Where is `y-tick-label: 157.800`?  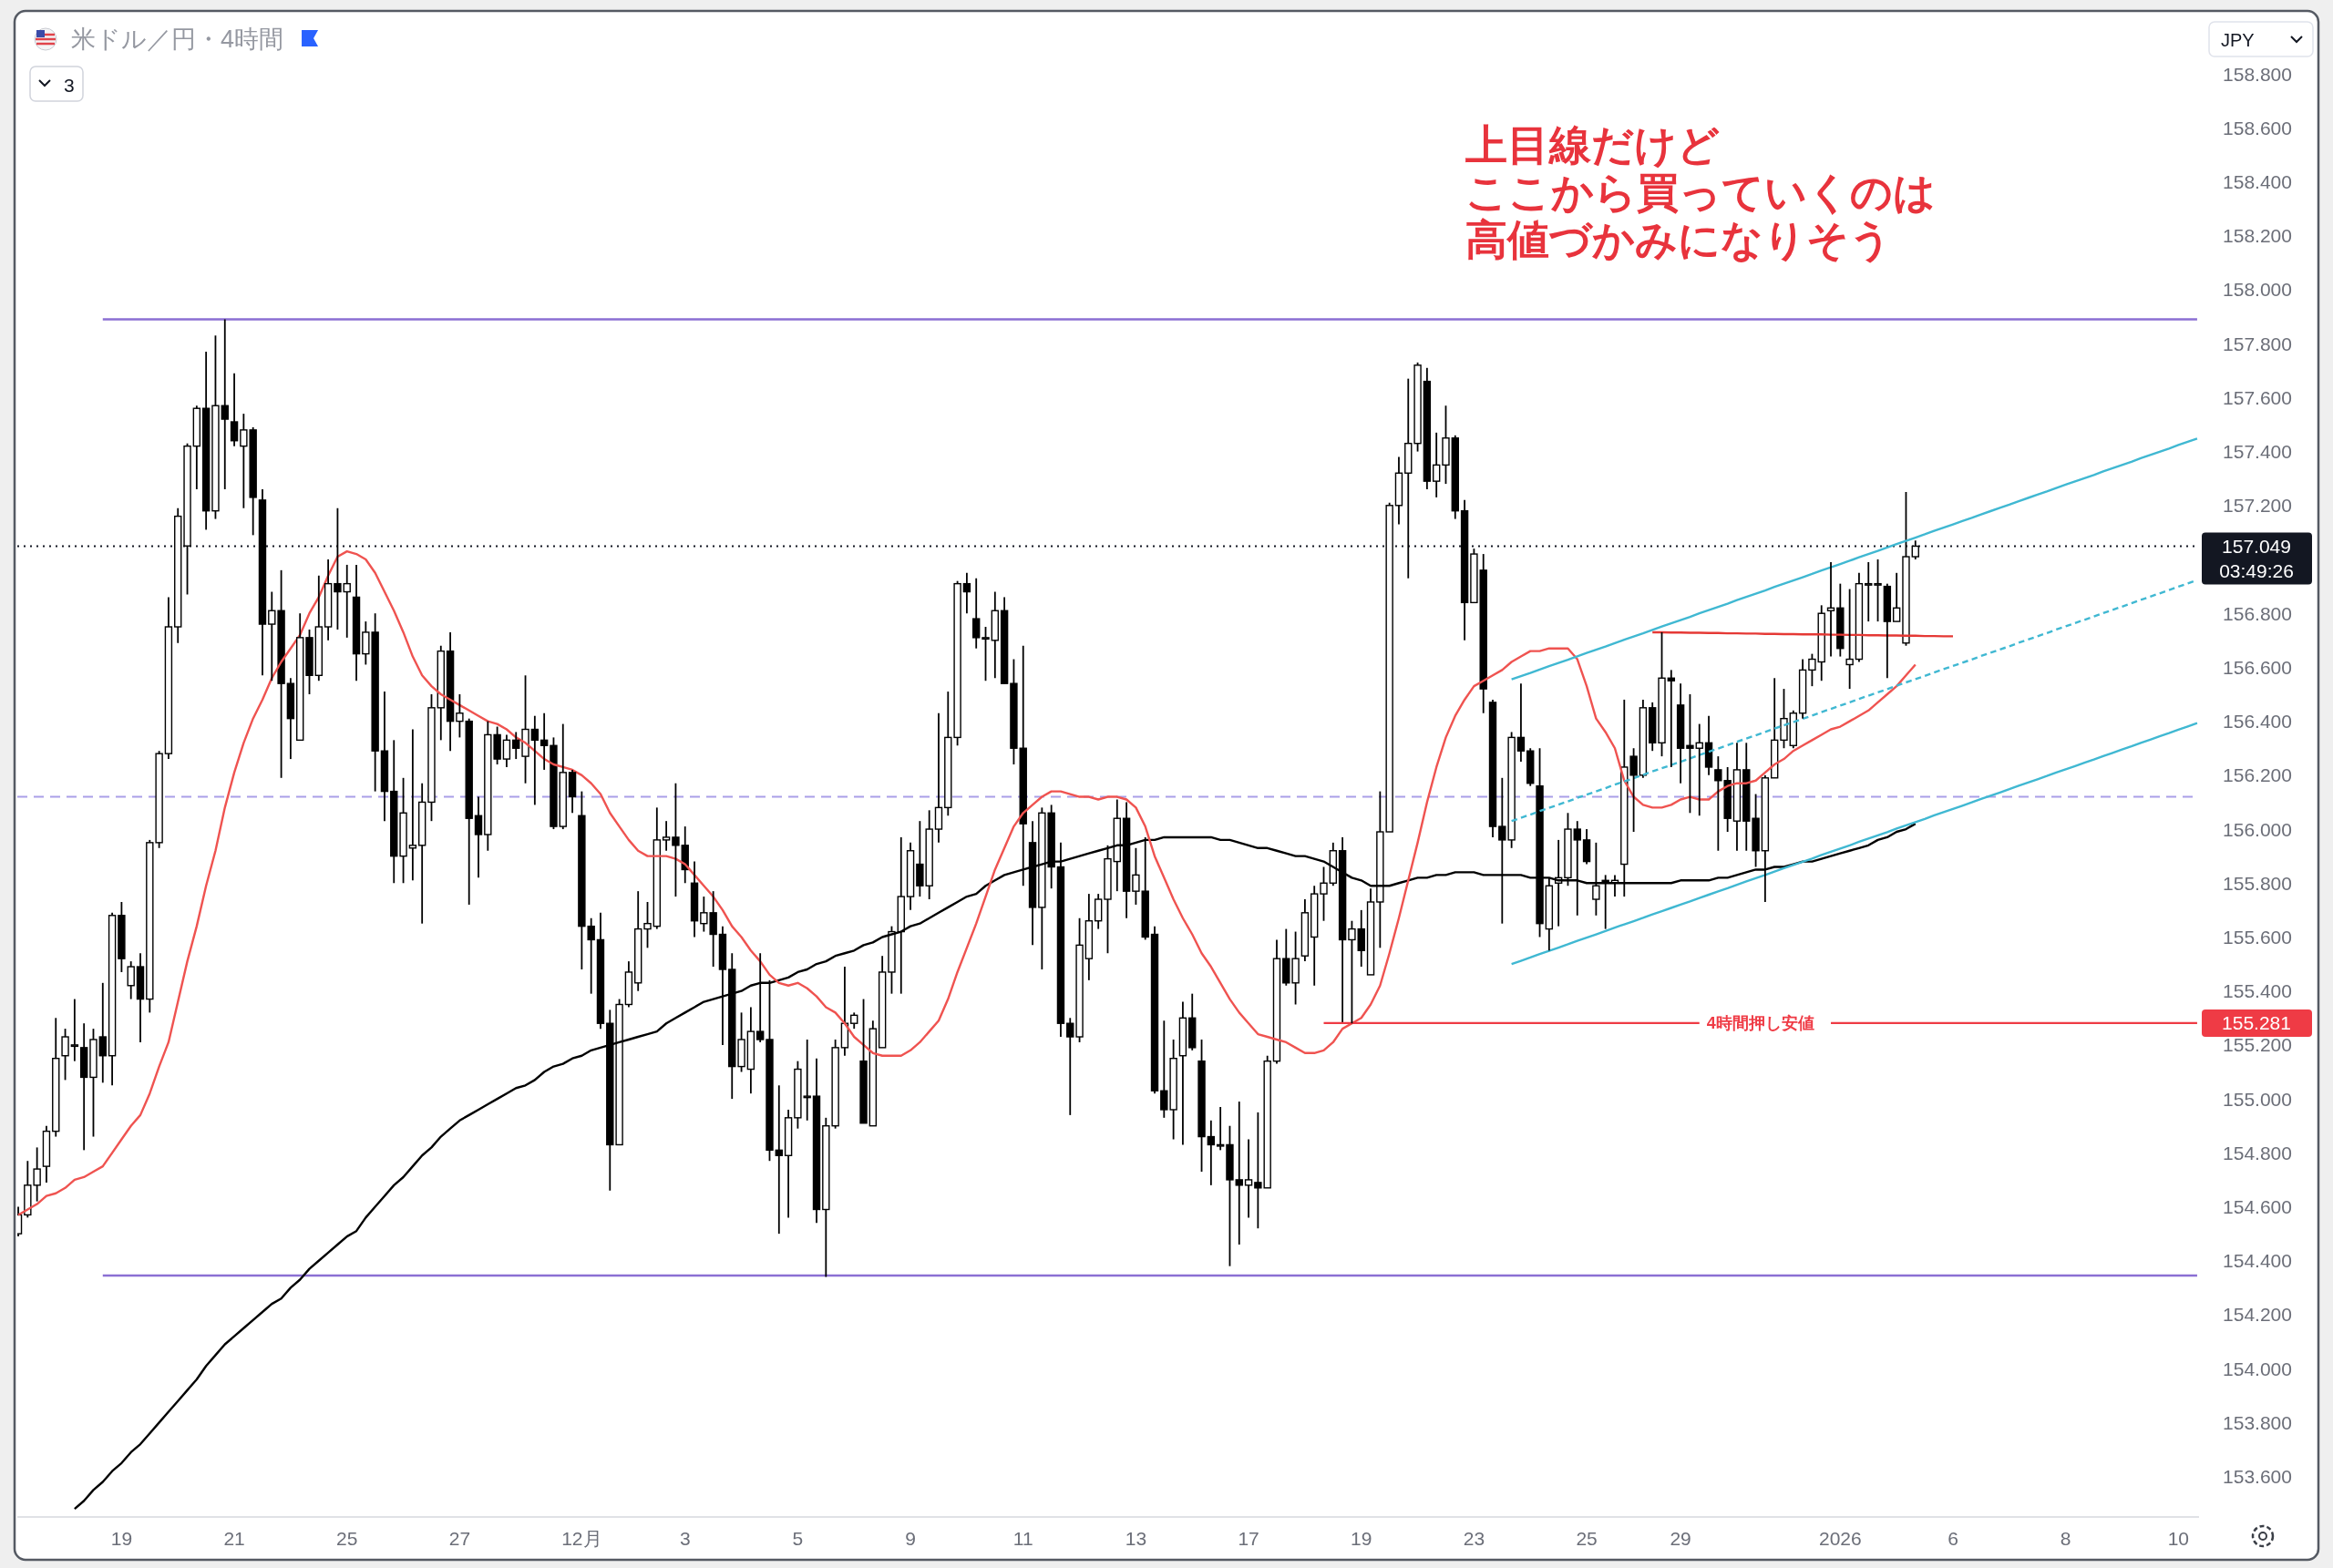
y-tick-label: 157.800 is located at coordinates (2257, 343).